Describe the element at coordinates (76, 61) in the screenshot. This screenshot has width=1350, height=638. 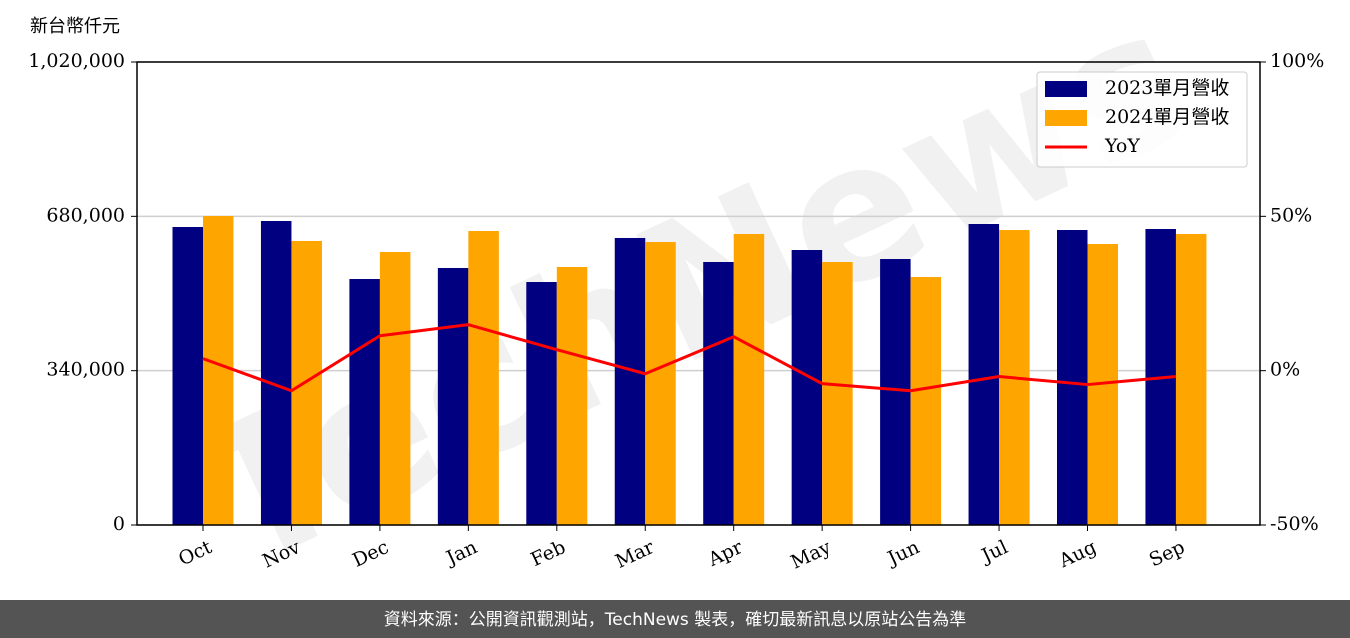
I see `y-tick-label: 1,020,000` at that location.